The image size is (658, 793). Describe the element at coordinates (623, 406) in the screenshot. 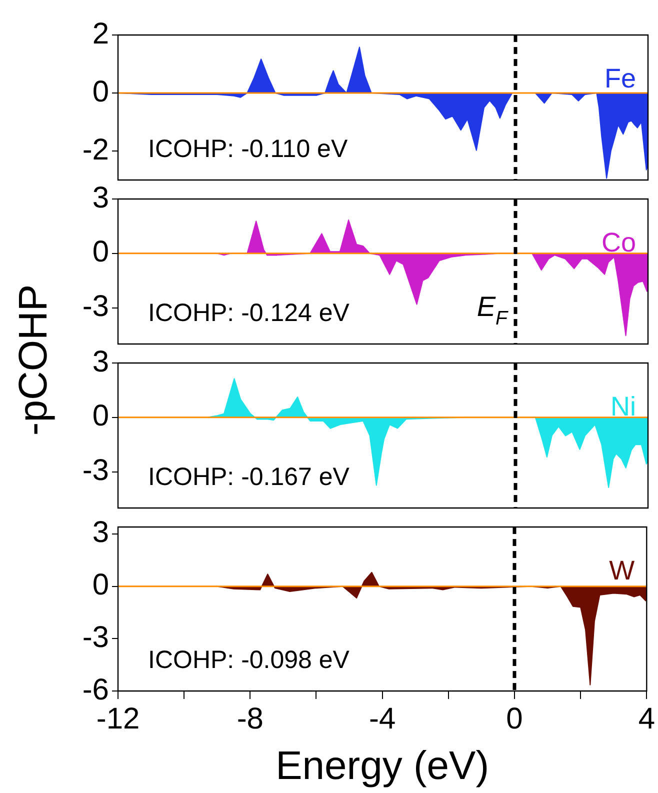

I see `series-label: Ni` at that location.